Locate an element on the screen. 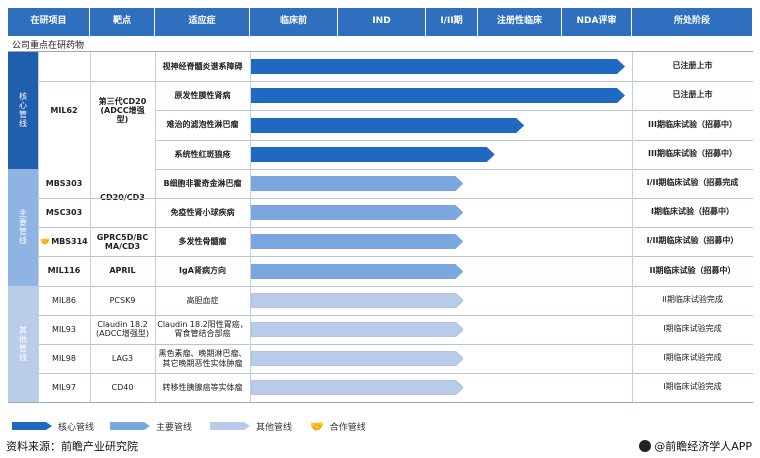 The width and height of the screenshot is (760, 458). category-label: 核心管线 is located at coordinates (23, 110).